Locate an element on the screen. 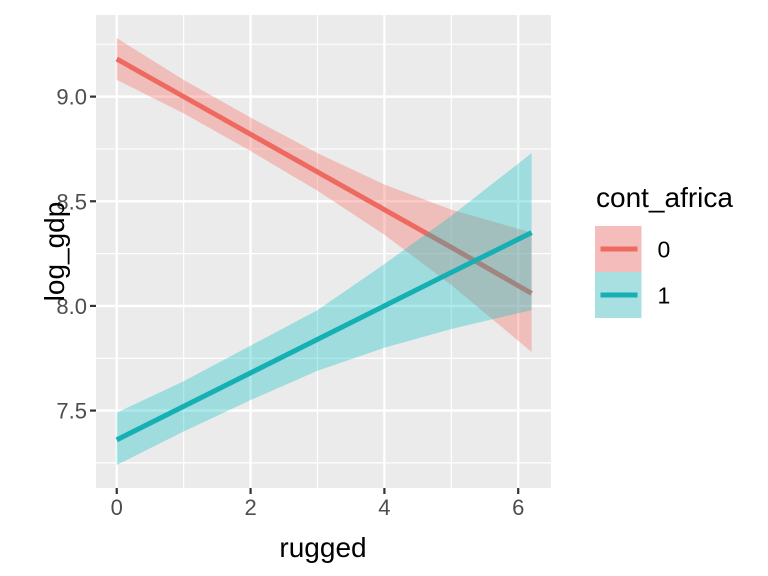 This screenshot has height=576, width=768. x-tick-label: 2 is located at coordinates (250, 507).